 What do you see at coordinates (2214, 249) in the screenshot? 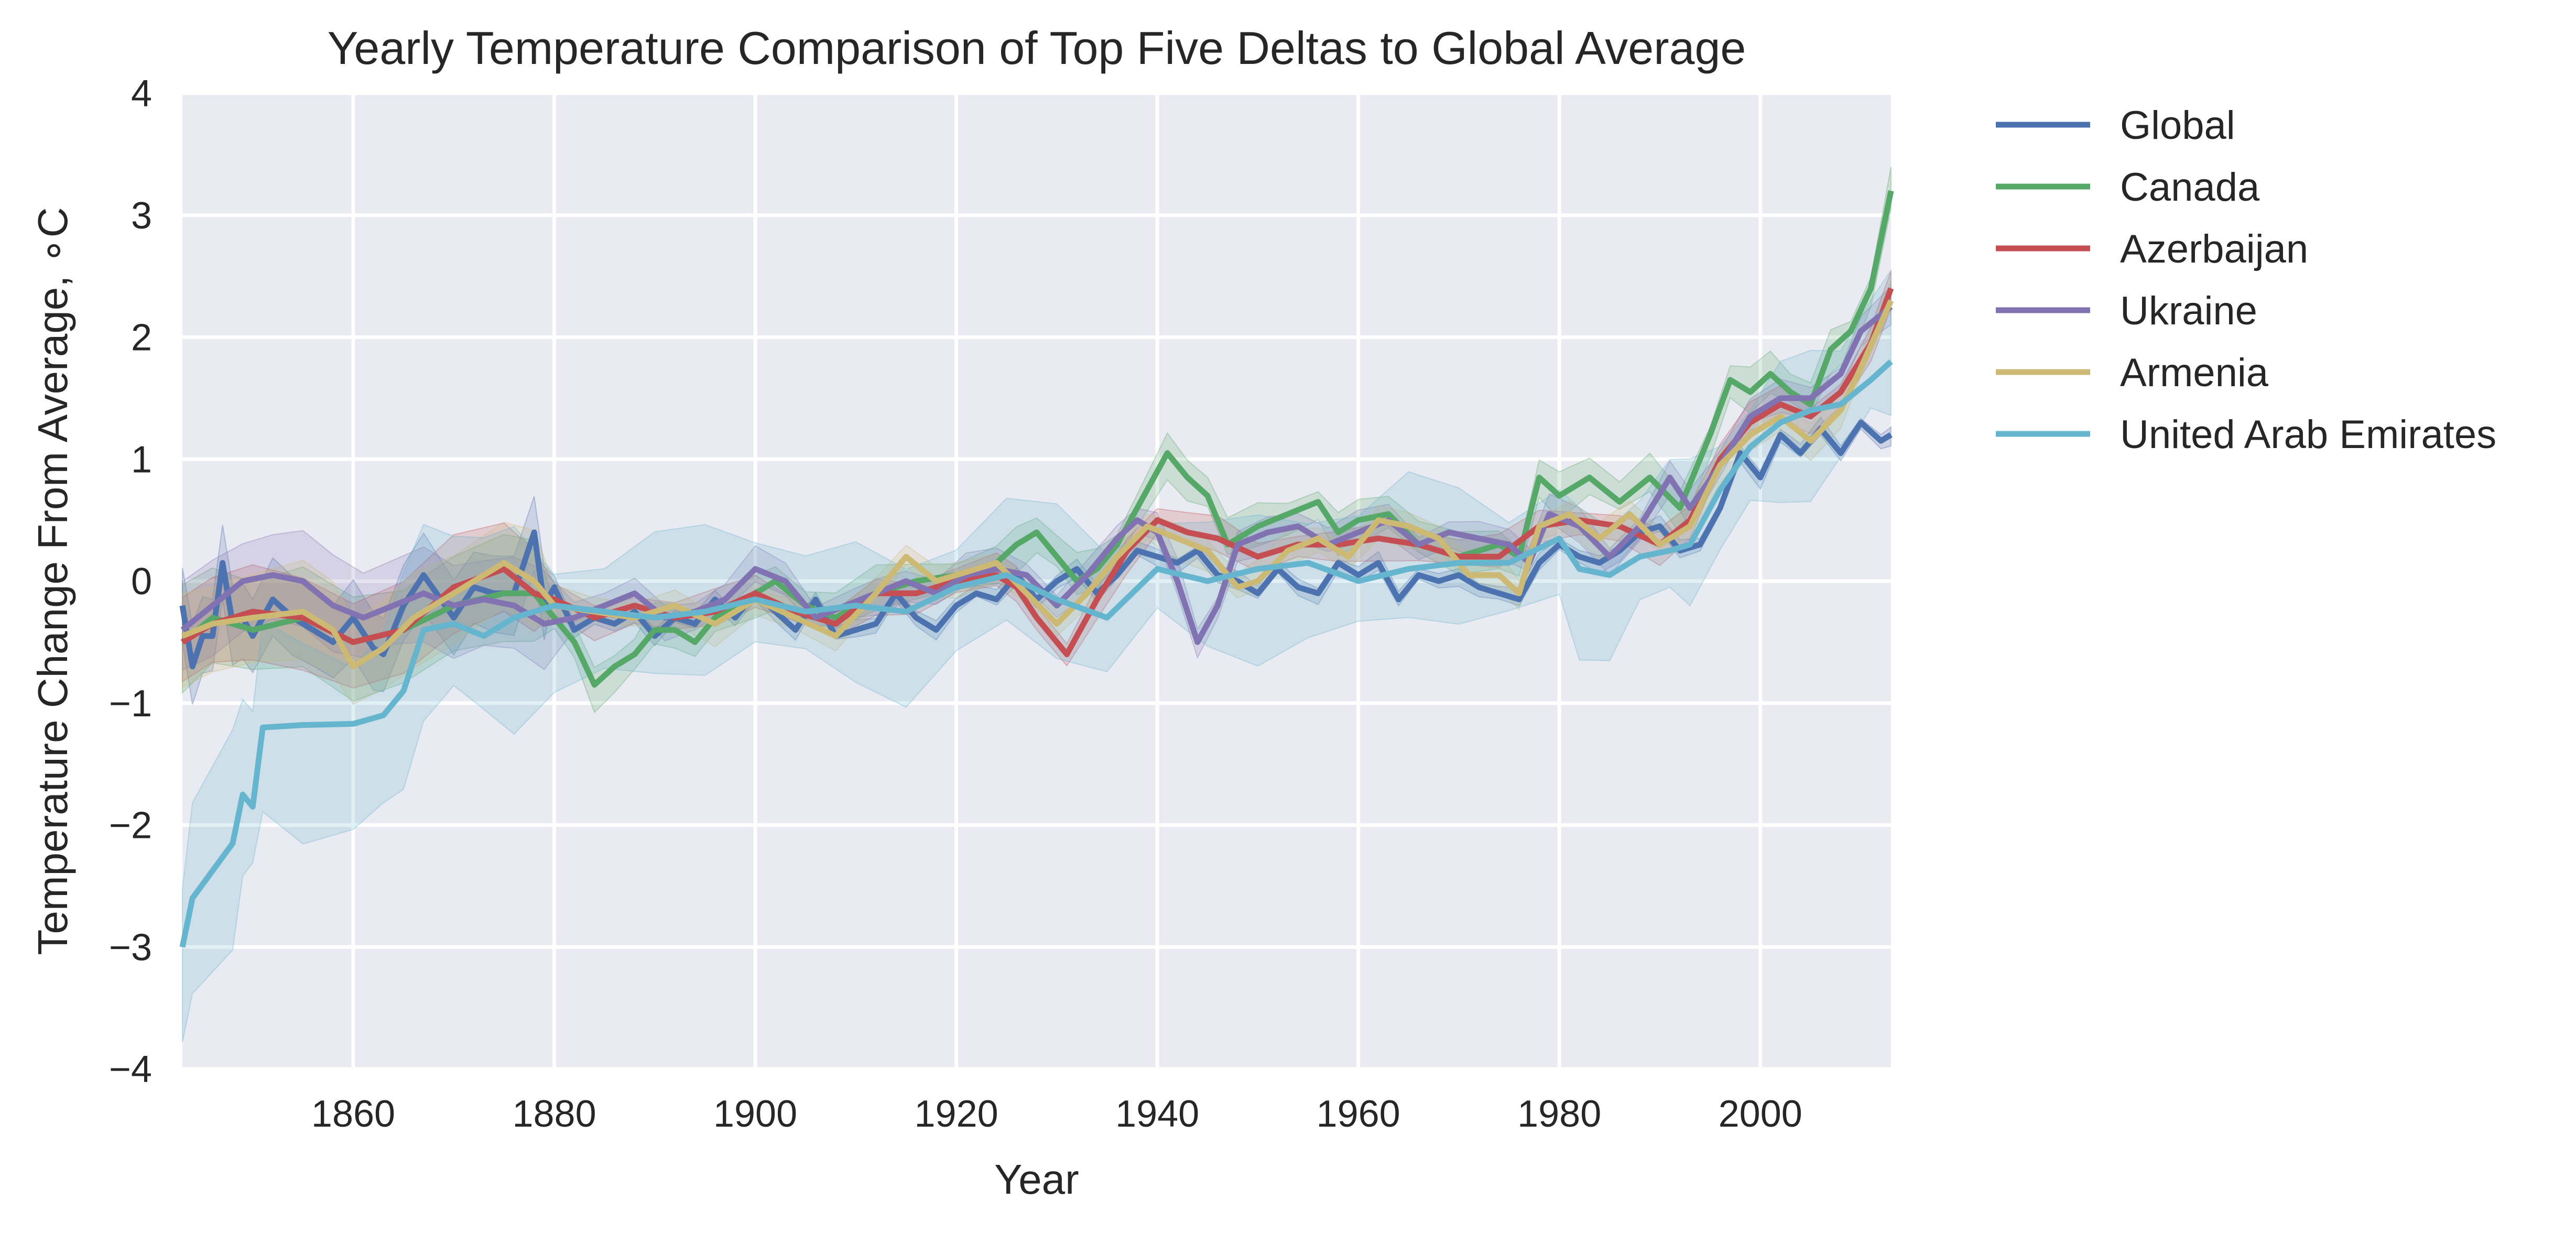
I see `legend-entry: Azerbaijan` at bounding box center [2214, 249].